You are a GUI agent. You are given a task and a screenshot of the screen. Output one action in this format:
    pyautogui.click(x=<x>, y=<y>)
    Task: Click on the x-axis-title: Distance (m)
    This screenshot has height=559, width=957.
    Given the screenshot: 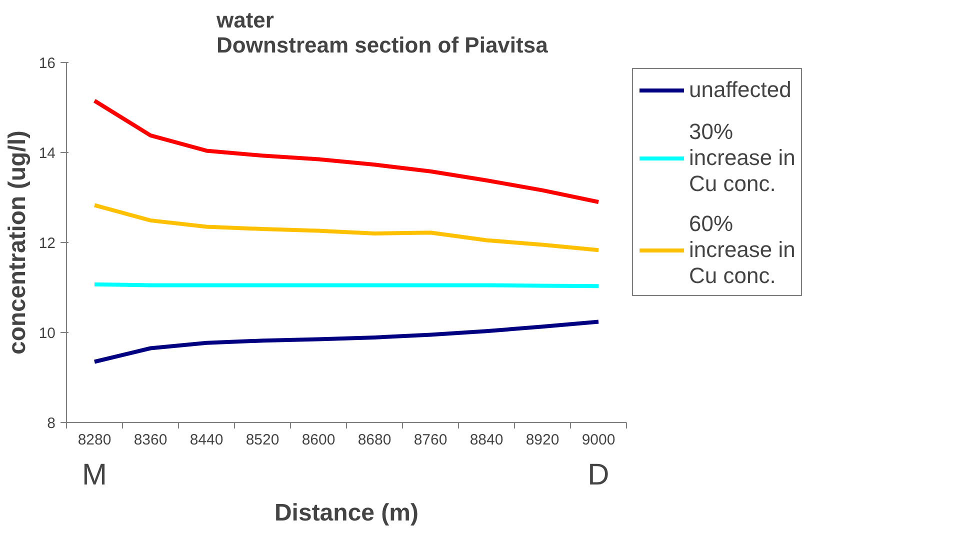 What is the action you would take?
    pyautogui.click(x=346, y=513)
    